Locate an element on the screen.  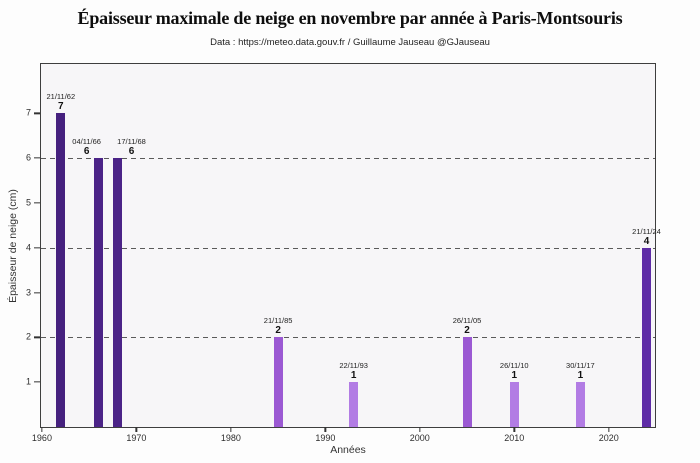
bar-date-label: 21/11/85 is located at coordinates (278, 321).